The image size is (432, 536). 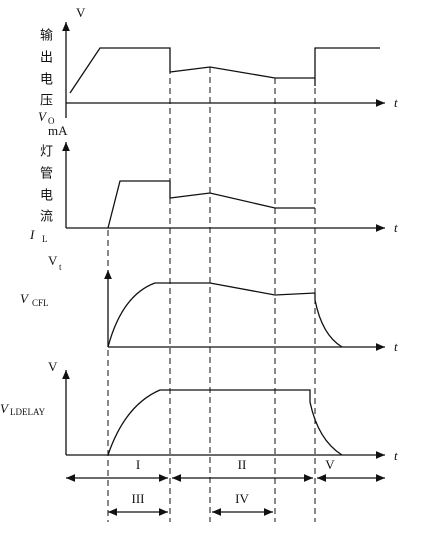 I want to click on interval-label: I, so click(x=138, y=464).